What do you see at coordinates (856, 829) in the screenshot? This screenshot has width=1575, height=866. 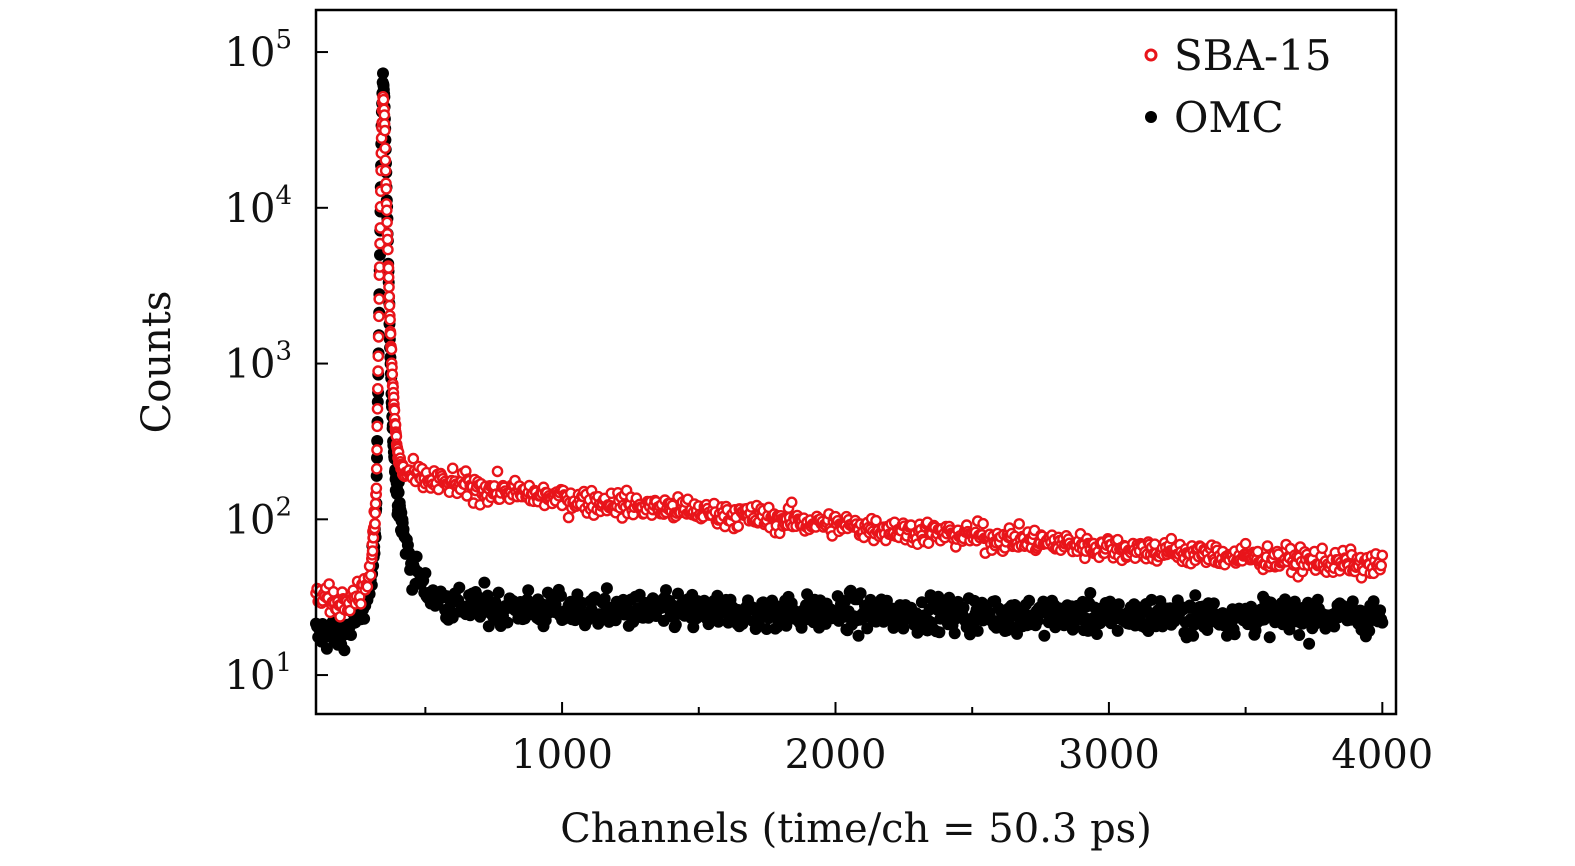 I see `x-axis-title: Channels (time/ch = 50.3 ps)` at bounding box center [856, 829].